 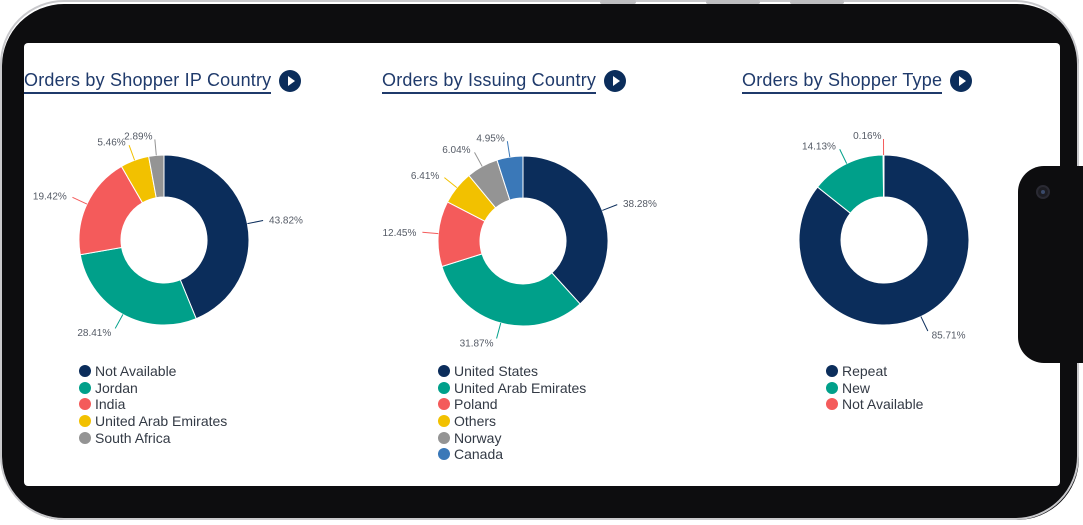 What do you see at coordinates (425, 176) in the screenshot?
I see `slice-percent-label: 6.41%` at bounding box center [425, 176].